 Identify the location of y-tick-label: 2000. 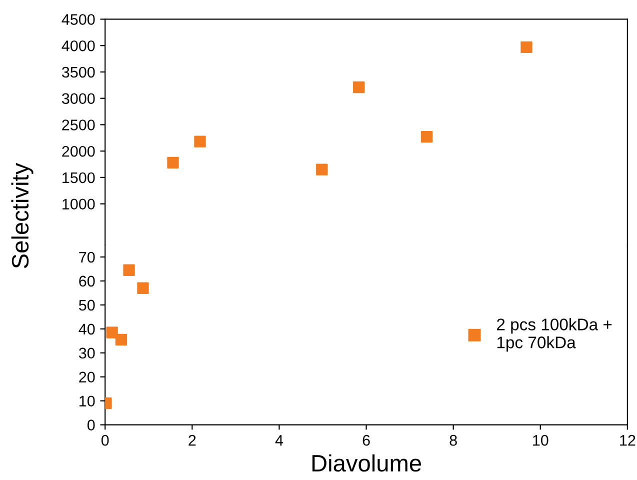
(78, 151).